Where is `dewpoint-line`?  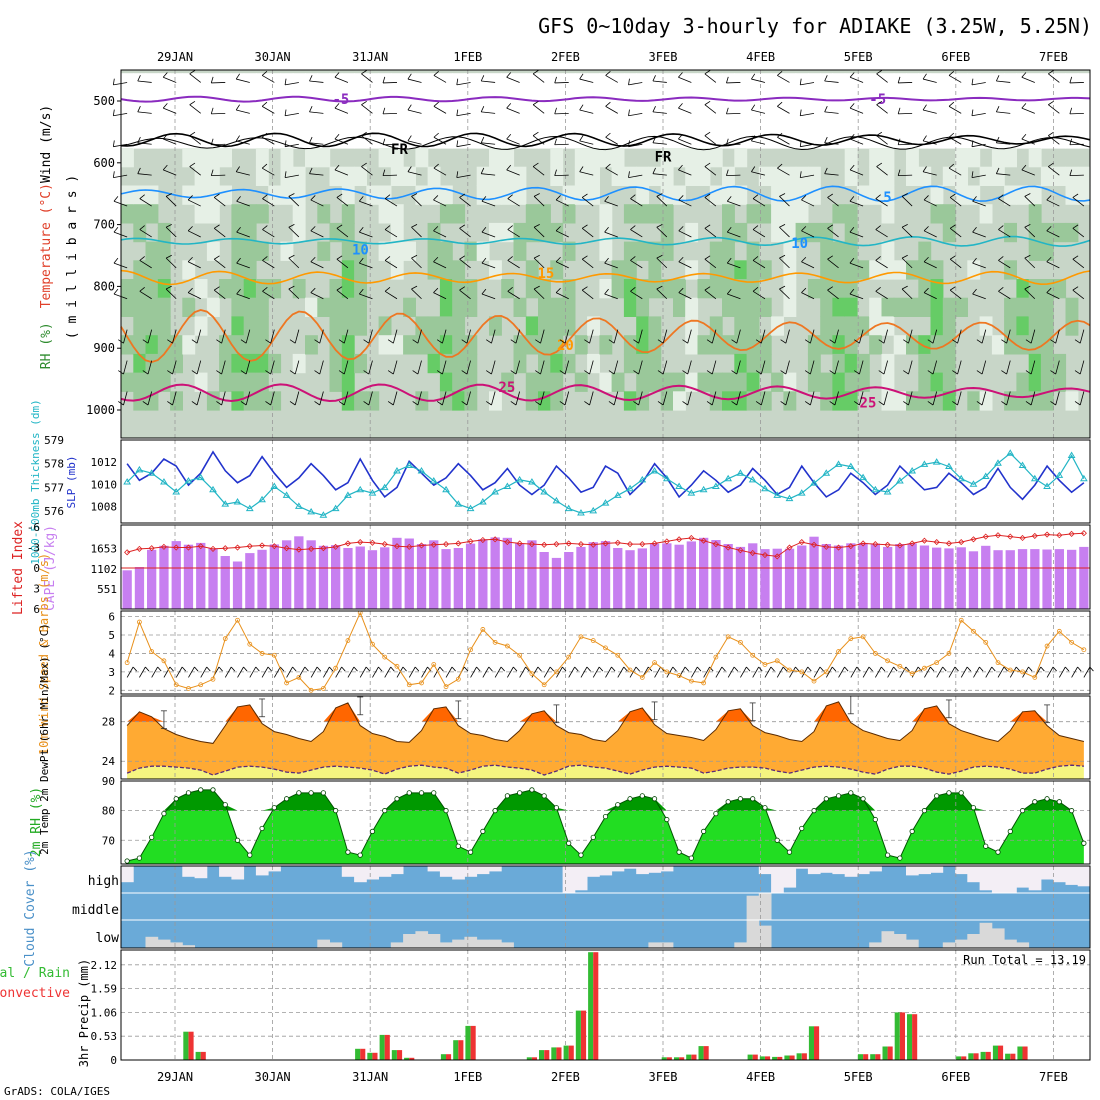 dewpoint-line is located at coordinates (605, 770).